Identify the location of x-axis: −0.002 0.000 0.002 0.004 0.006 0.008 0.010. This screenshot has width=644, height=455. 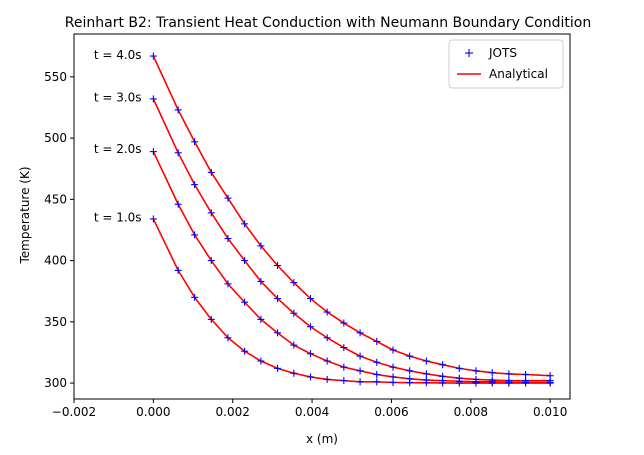
(309, 409).